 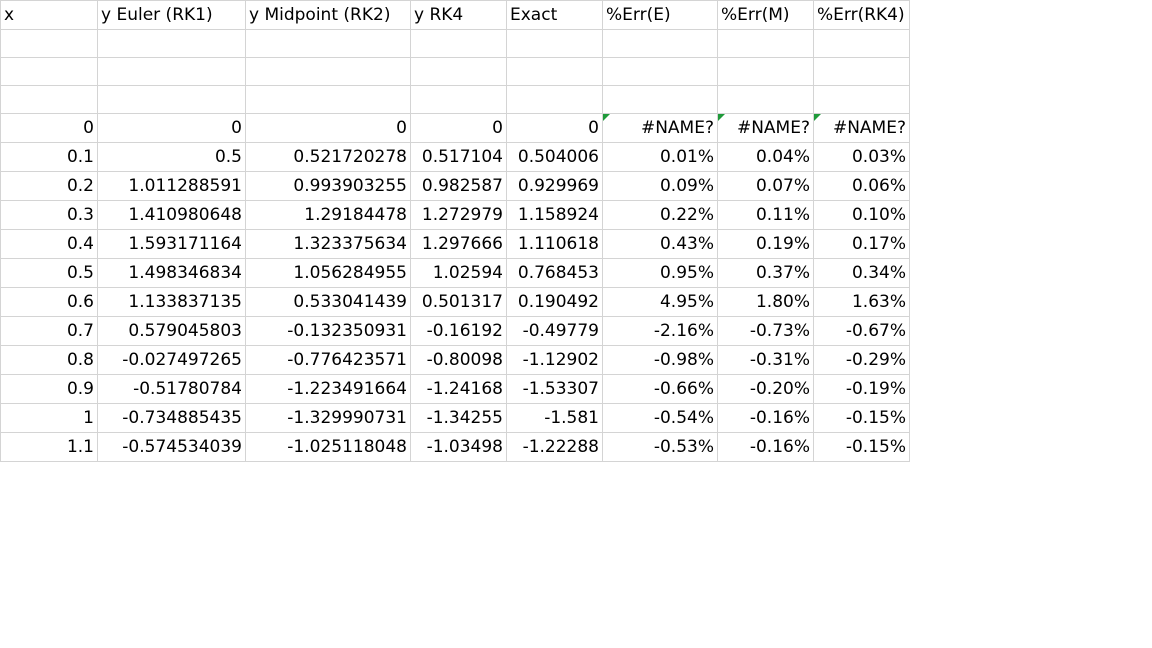 I want to click on cell-y-rk4: 1.297666, so click(x=458, y=244).